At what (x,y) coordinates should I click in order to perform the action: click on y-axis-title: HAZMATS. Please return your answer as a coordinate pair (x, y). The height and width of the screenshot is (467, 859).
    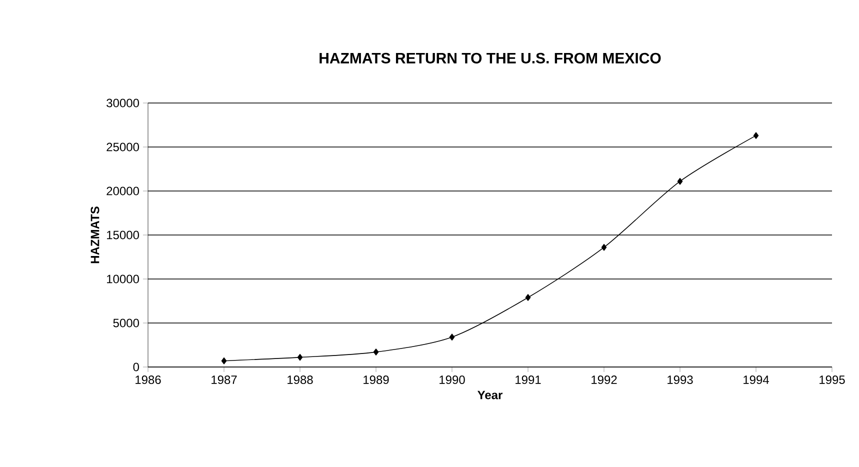
    Looking at the image, I should click on (95, 235).